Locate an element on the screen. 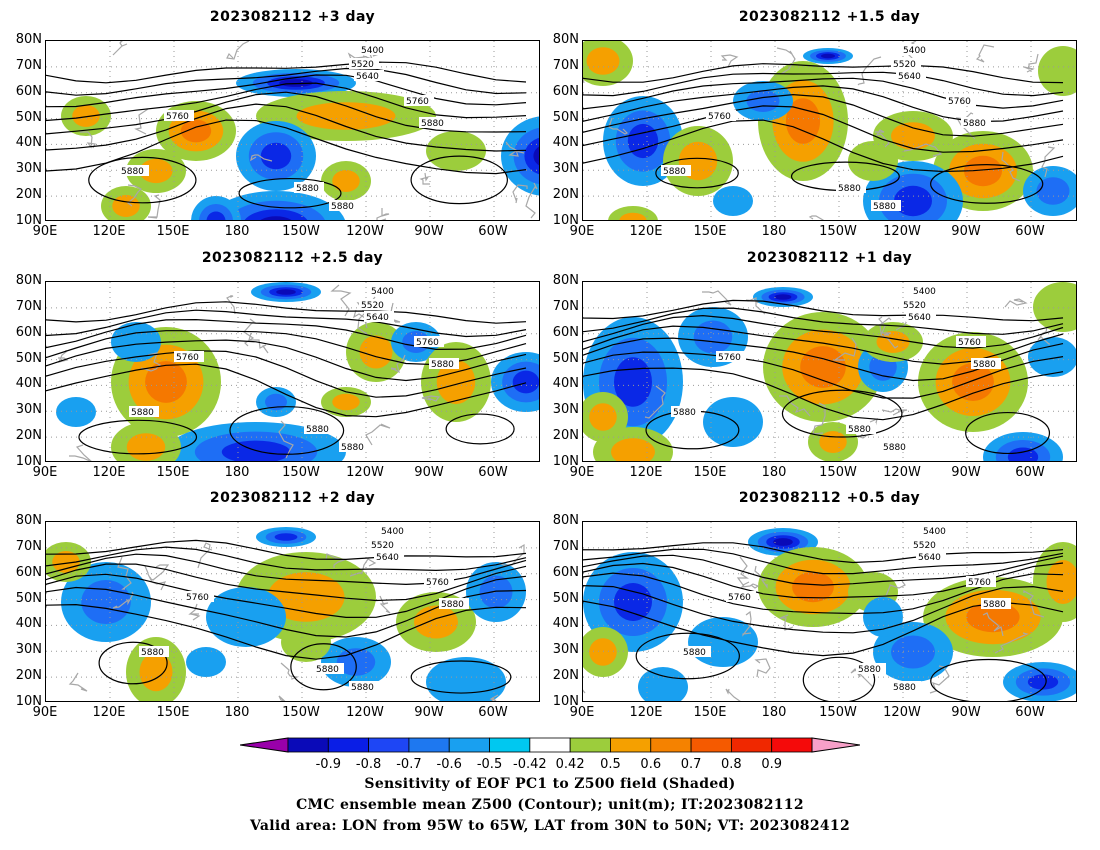 The width and height of the screenshot is (1100, 850). lat-tick-label: 40N is located at coordinates (28, 624).